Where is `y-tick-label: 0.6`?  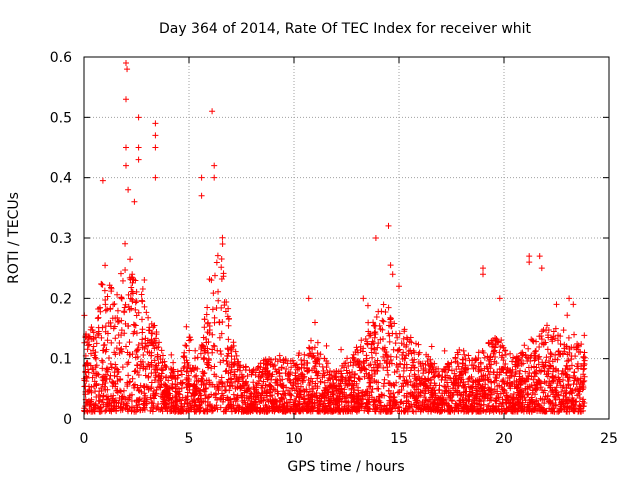
y-tick-label: 0.6 is located at coordinates (61, 58).